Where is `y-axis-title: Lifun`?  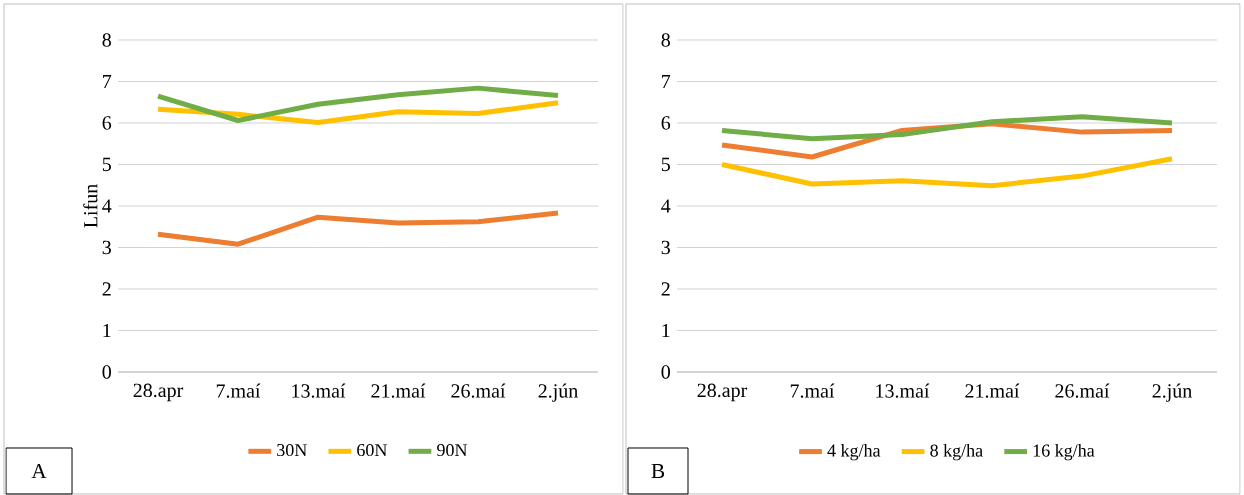
y-axis-title: Lifun is located at coordinates (90, 206).